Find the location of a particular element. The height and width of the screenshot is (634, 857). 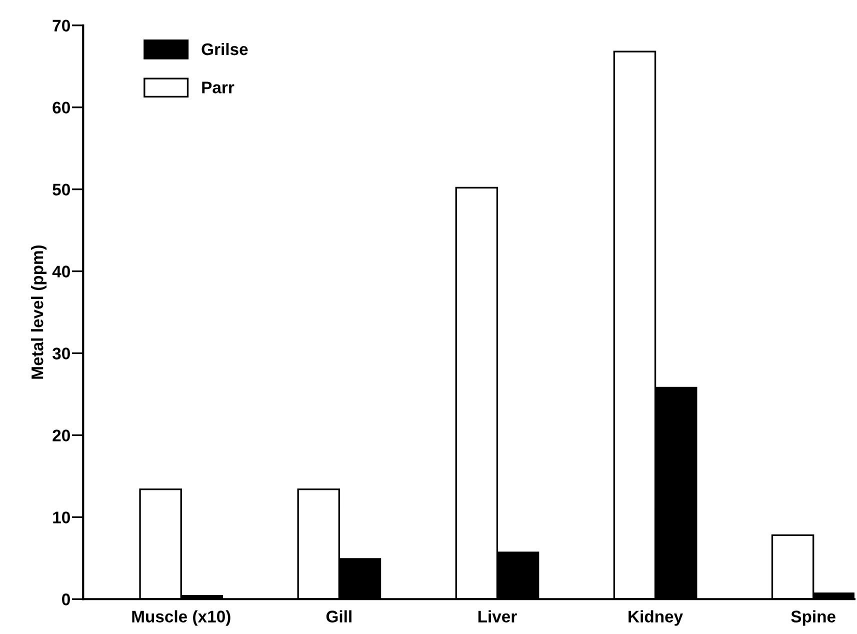

legend-label: Parr is located at coordinates (218, 88).